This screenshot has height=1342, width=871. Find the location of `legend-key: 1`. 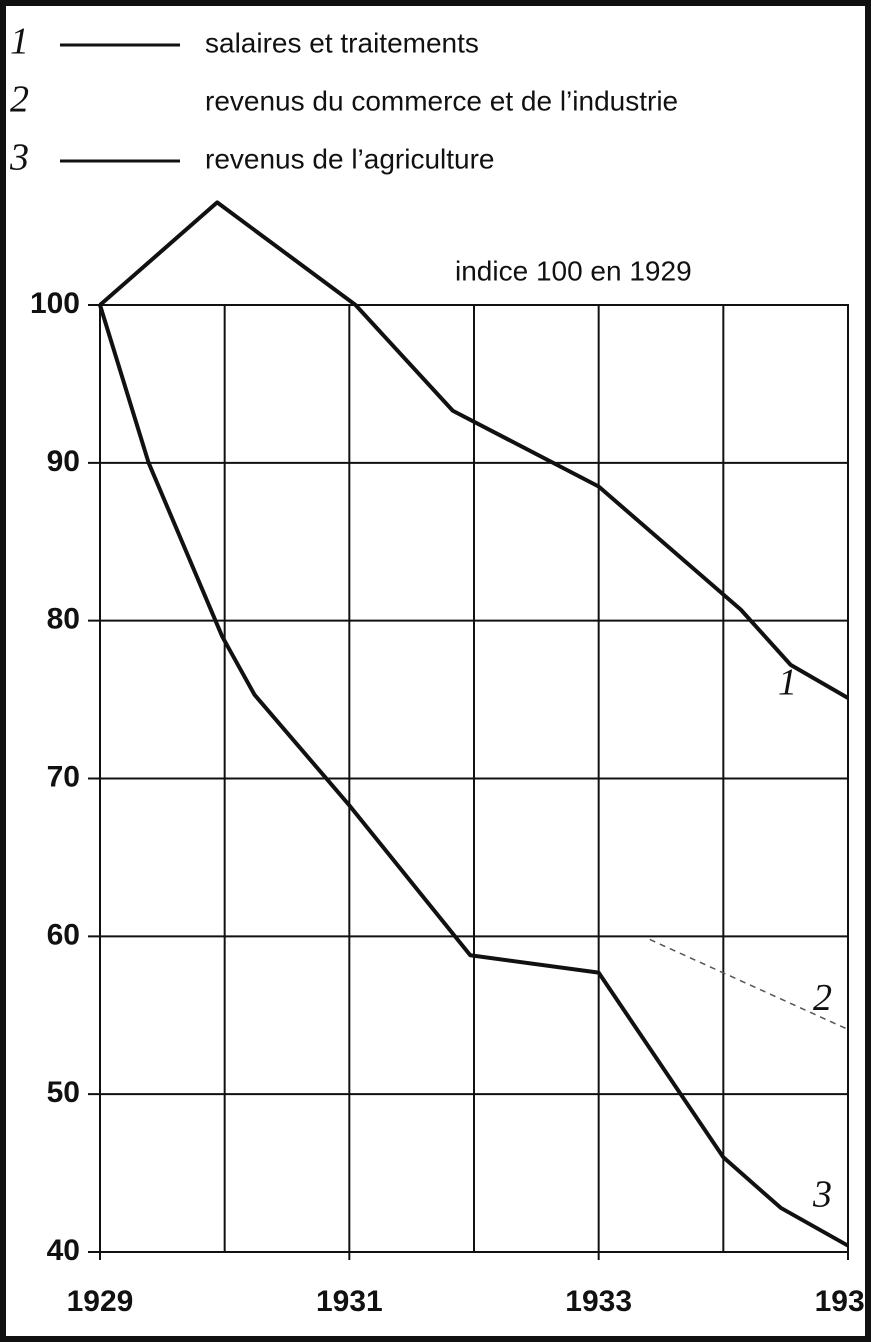

legend-key: 1 is located at coordinates (19, 42).